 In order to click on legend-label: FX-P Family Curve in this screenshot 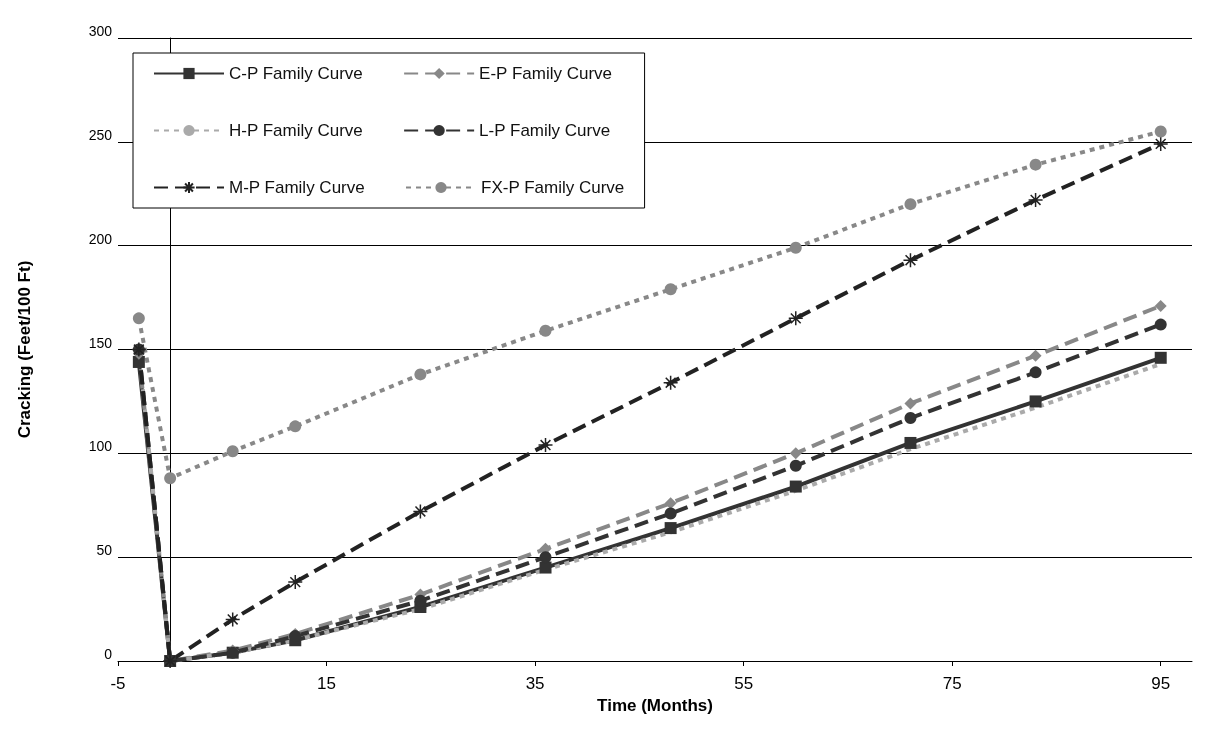, I will do `click(553, 187)`.